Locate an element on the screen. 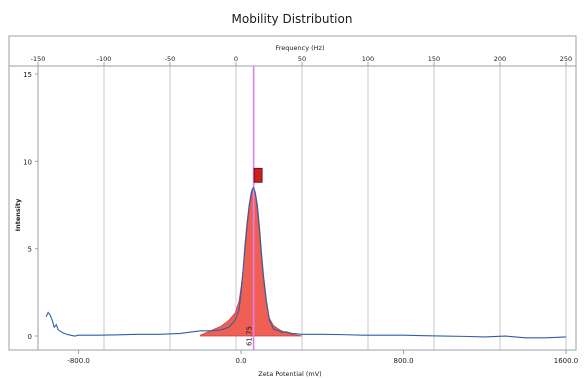 The height and width of the screenshot is (378, 584). x-axis-label: Zeta Potential (mV) is located at coordinates (289, 374).